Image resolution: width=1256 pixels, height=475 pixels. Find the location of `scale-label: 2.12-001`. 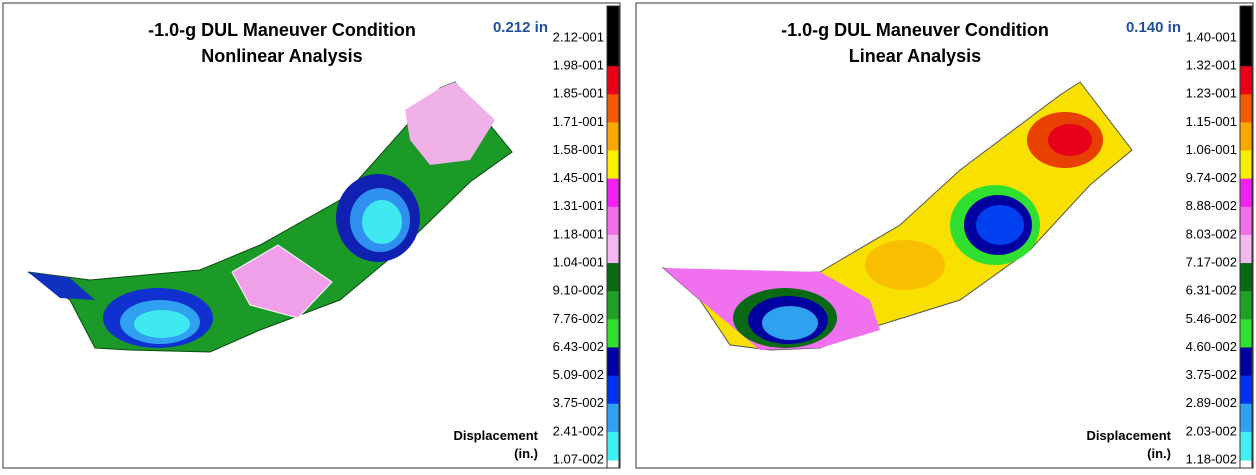

scale-label: 2.12-001 is located at coordinates (578, 36).